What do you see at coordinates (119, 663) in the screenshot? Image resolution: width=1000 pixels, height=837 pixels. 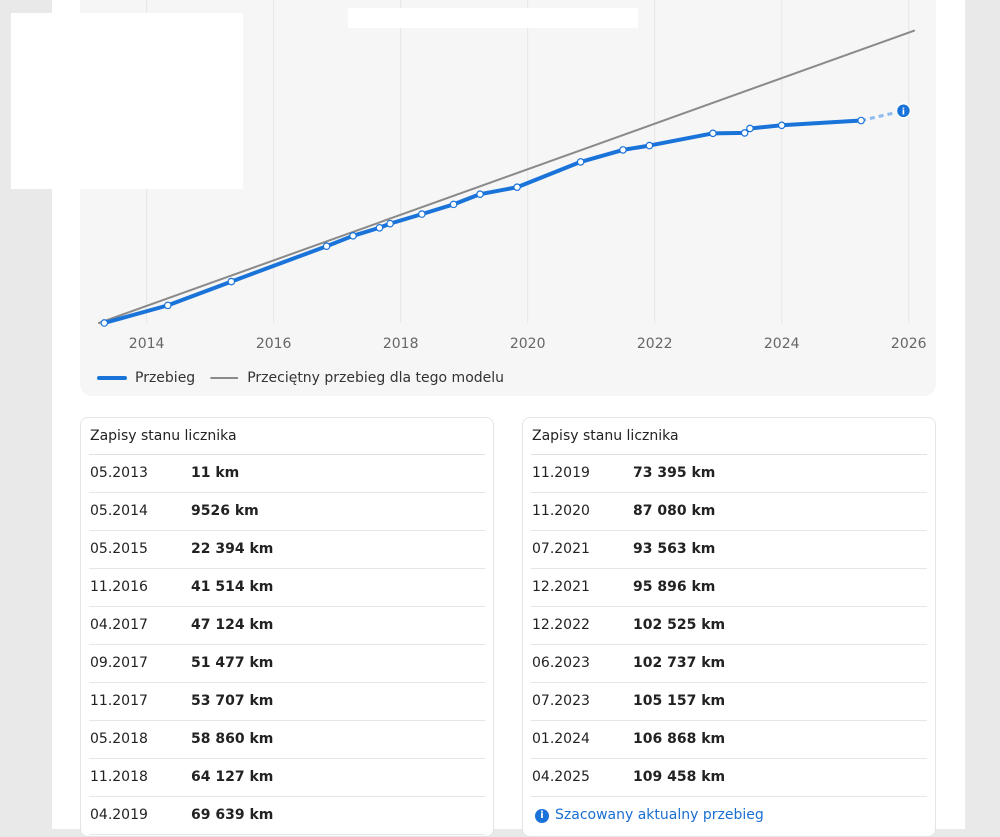 I see `record-date: 09.2017` at bounding box center [119, 663].